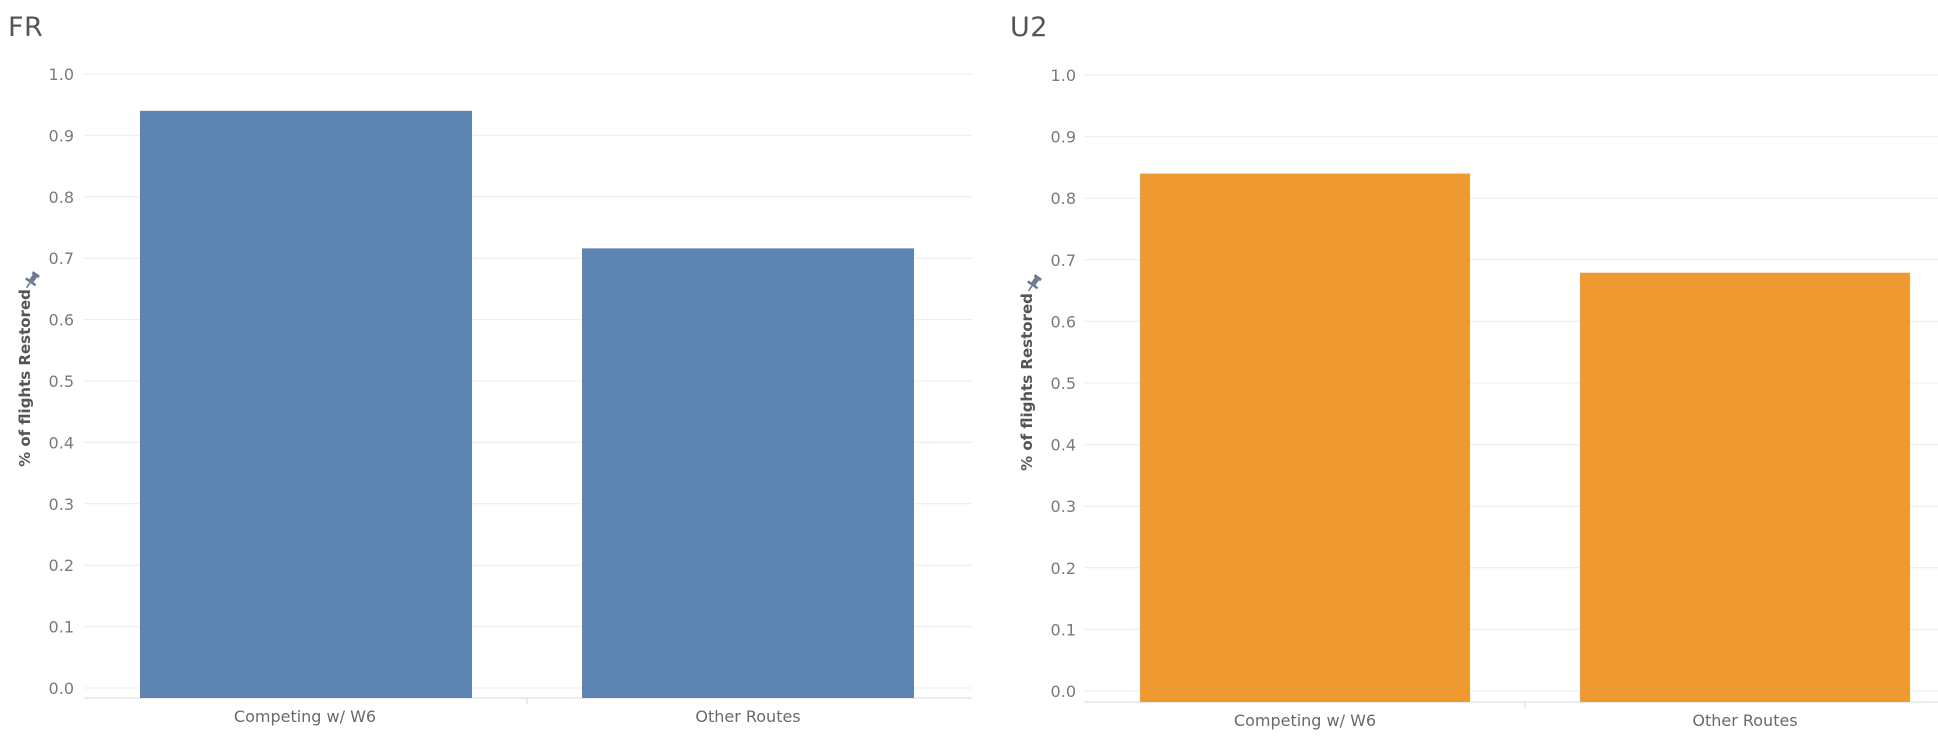  I want to click on chart-title: U2, so click(1029, 27).